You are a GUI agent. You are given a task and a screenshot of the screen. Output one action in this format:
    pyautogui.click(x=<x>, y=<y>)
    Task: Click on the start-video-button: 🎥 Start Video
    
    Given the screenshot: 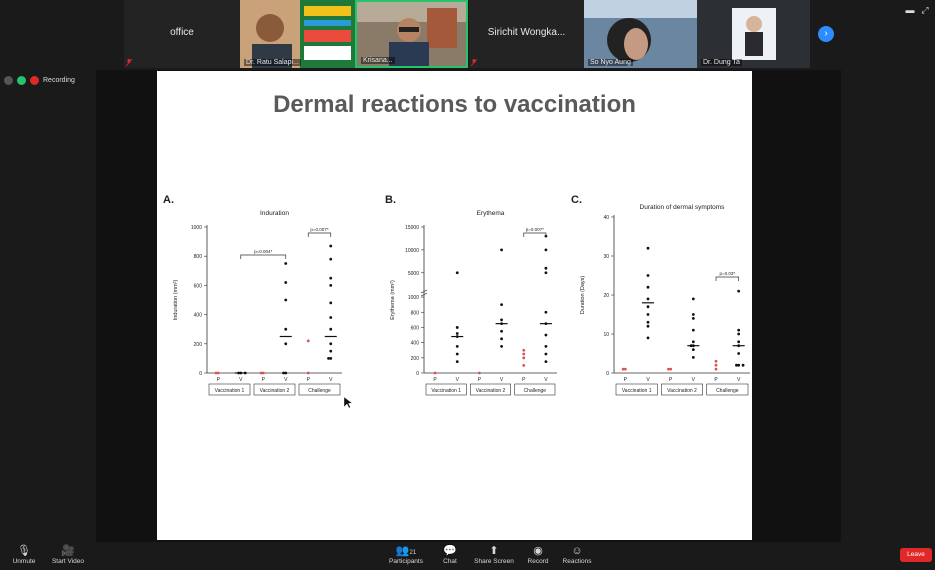 What is the action you would take?
    pyautogui.click(x=68, y=554)
    